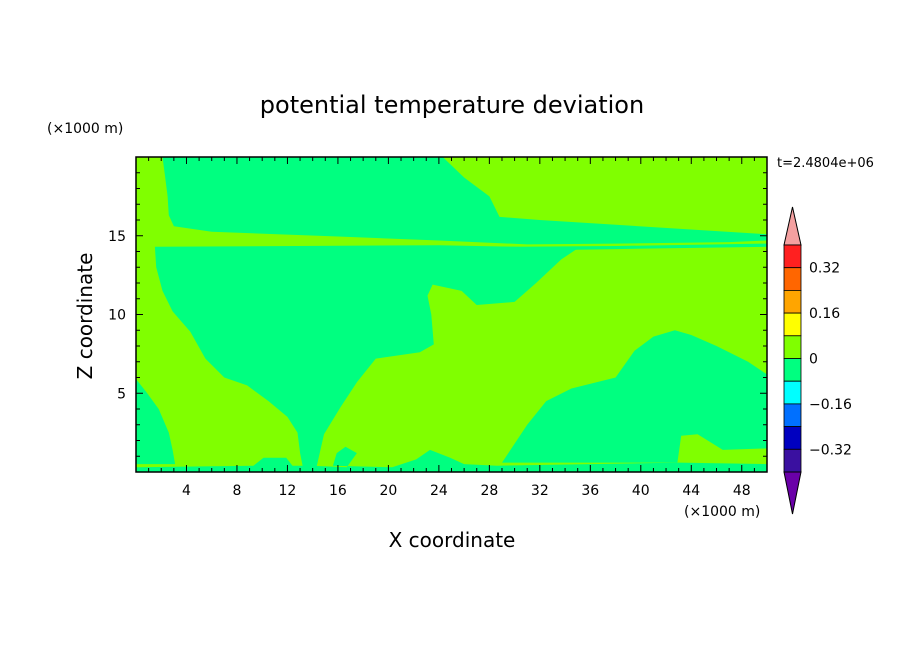 Image resolution: width=904 pixels, height=654 pixels. Describe the element at coordinates (388, 491) in the screenshot. I see `x-tick-label: 20` at that location.